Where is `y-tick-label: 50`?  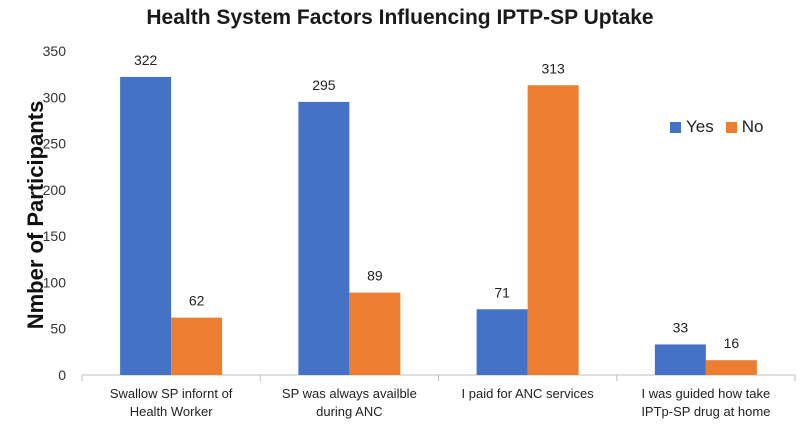 y-tick-label: 50 is located at coordinates (58, 329).